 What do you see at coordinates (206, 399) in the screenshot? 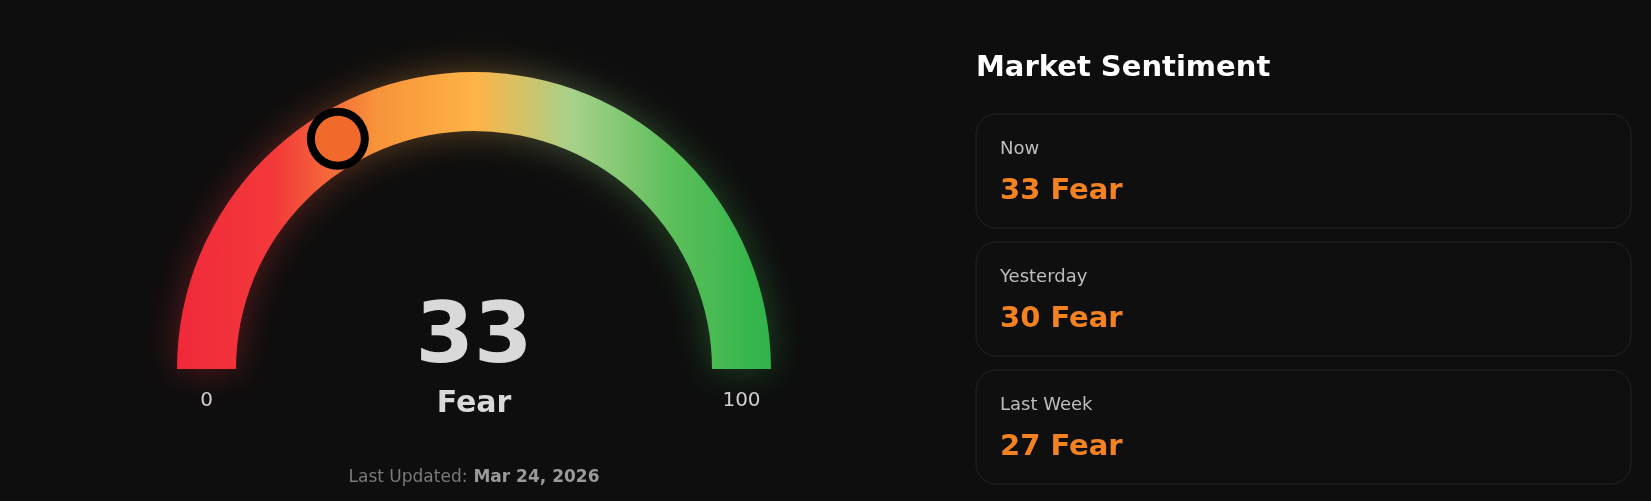
I see `text: 0` at bounding box center [206, 399].